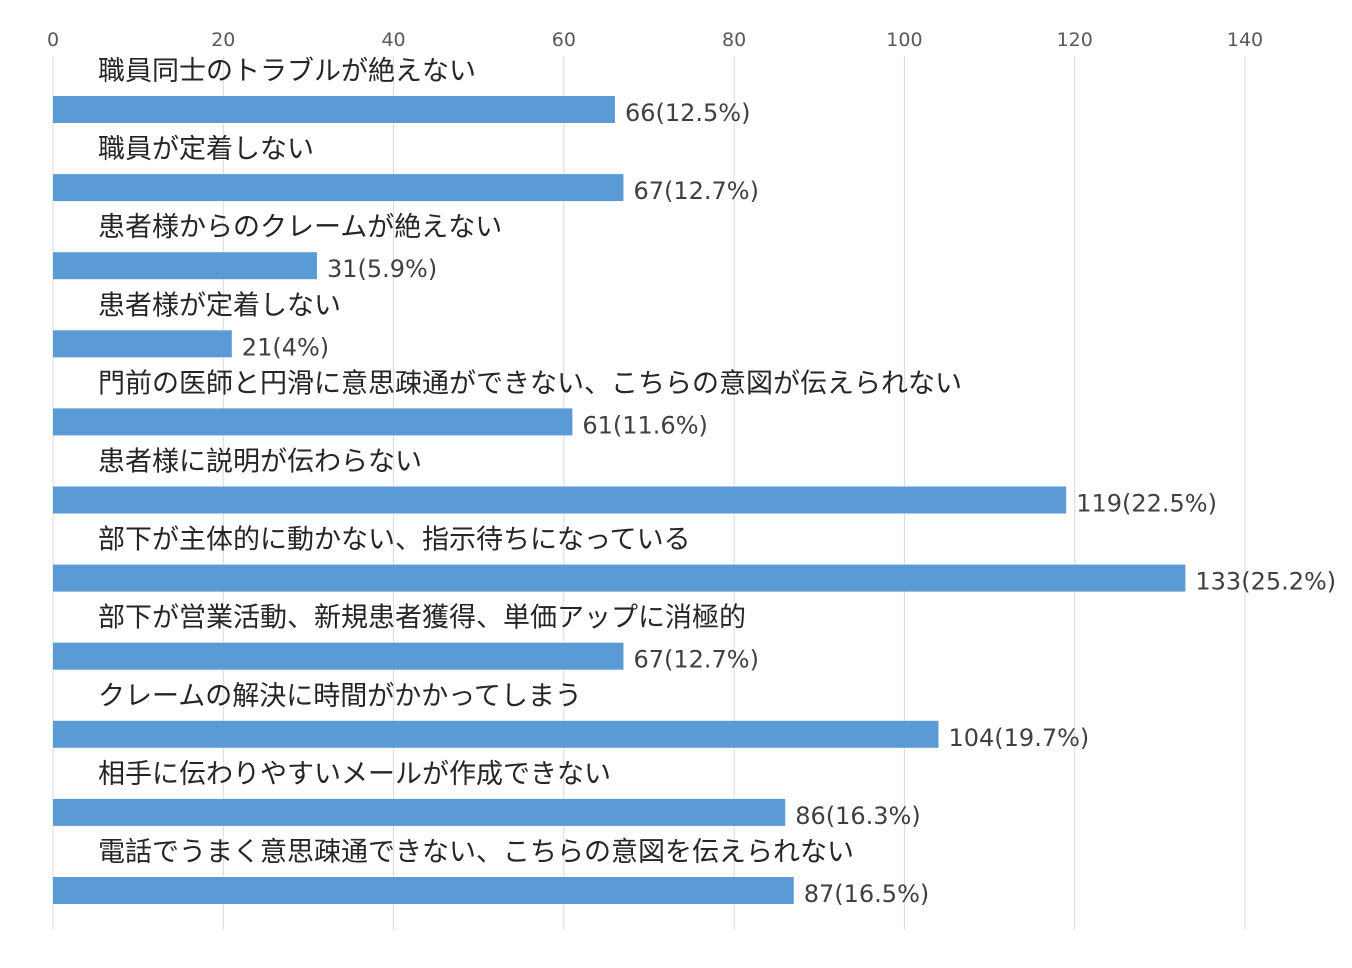 The height and width of the screenshot is (968, 1352). I want to click on category-label: 部下が営業活動、新規患者獲得、単価アップに消極的, so click(422, 618).